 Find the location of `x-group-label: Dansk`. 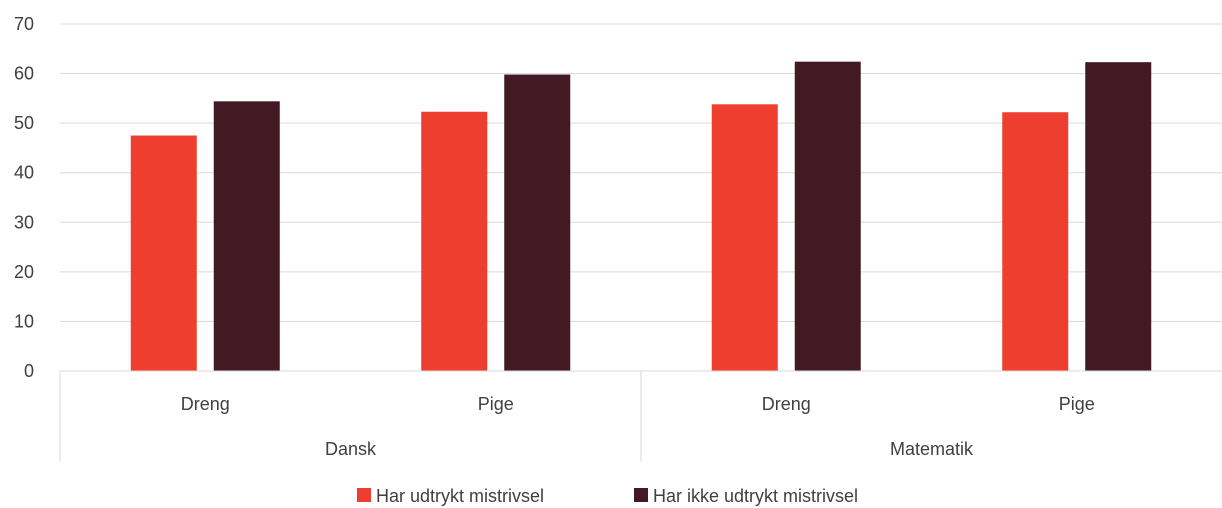

x-group-label: Dansk is located at coordinates (351, 449).